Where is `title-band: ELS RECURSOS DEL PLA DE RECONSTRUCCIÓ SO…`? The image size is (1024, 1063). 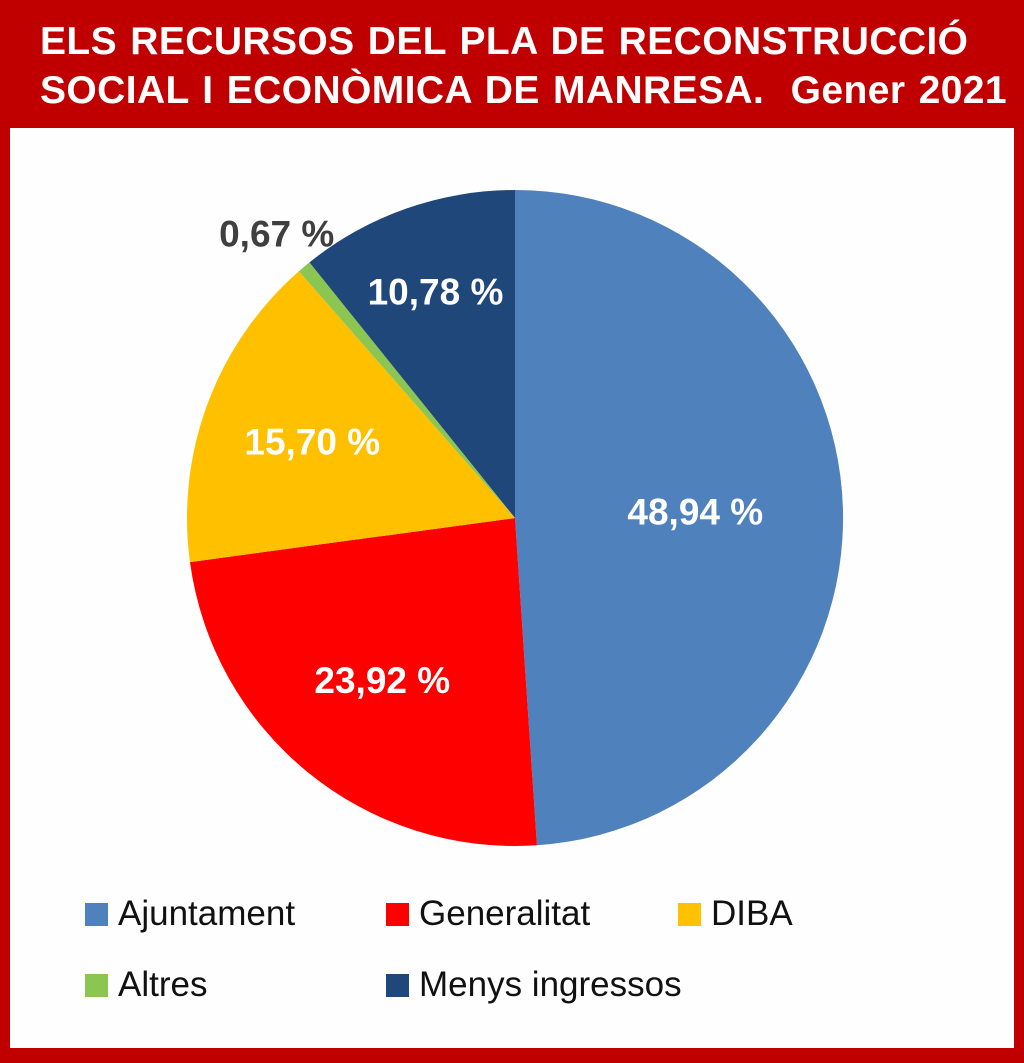 title-band: ELS RECURSOS DEL PLA DE RECONSTRUCCIÓ SO… is located at coordinates (512, 64).